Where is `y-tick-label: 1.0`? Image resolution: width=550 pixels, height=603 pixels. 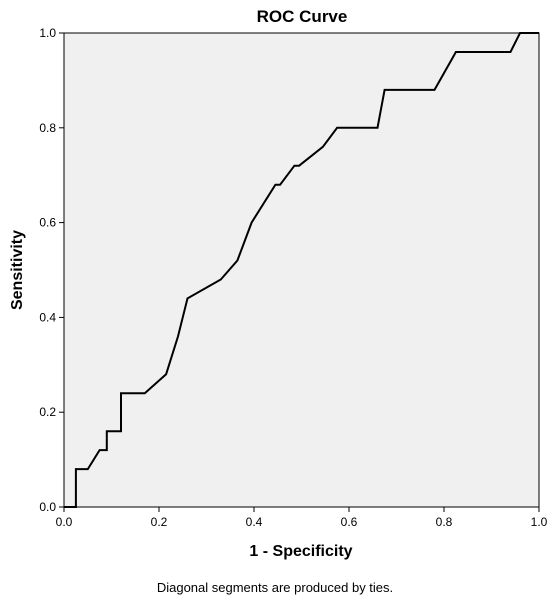 y-tick-label: 1.0 is located at coordinates (47, 33).